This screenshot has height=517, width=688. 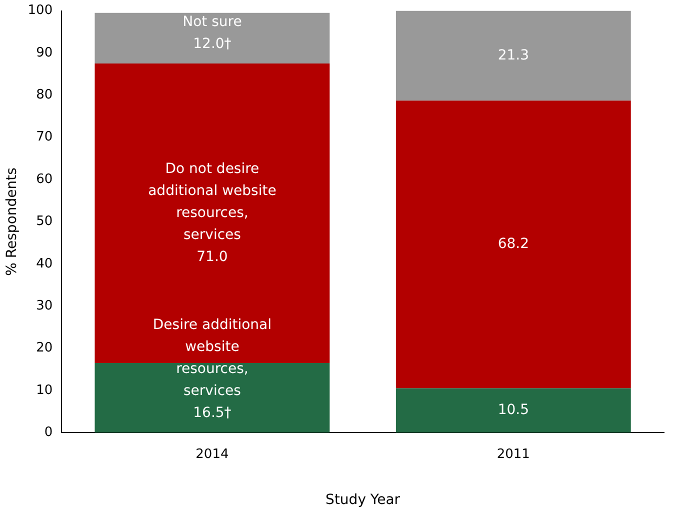 What do you see at coordinates (212, 358) in the screenshot?
I see `series-label: Desire additional website resources, services` at bounding box center [212, 358].